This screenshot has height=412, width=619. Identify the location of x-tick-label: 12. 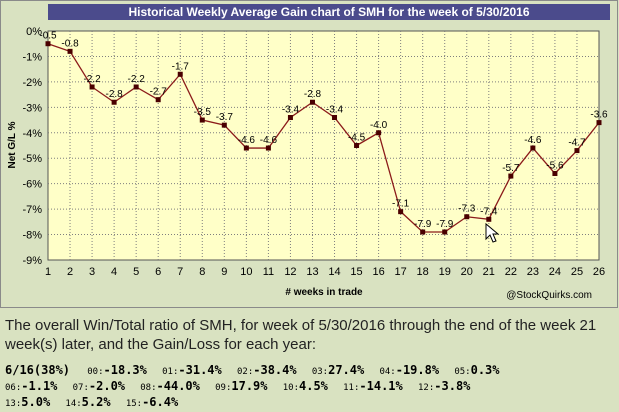
(290, 272).